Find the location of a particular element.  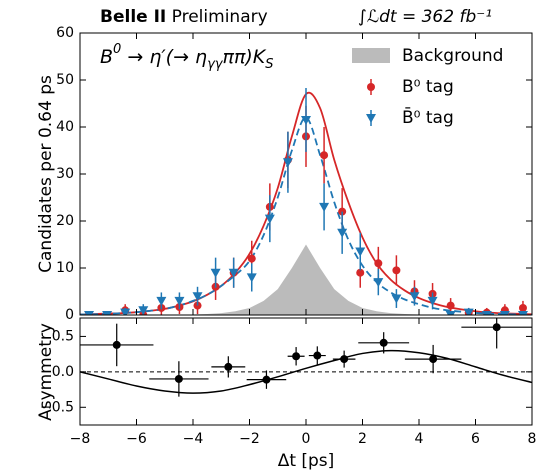

y-tick-label: 50 is located at coordinates (65, 80).